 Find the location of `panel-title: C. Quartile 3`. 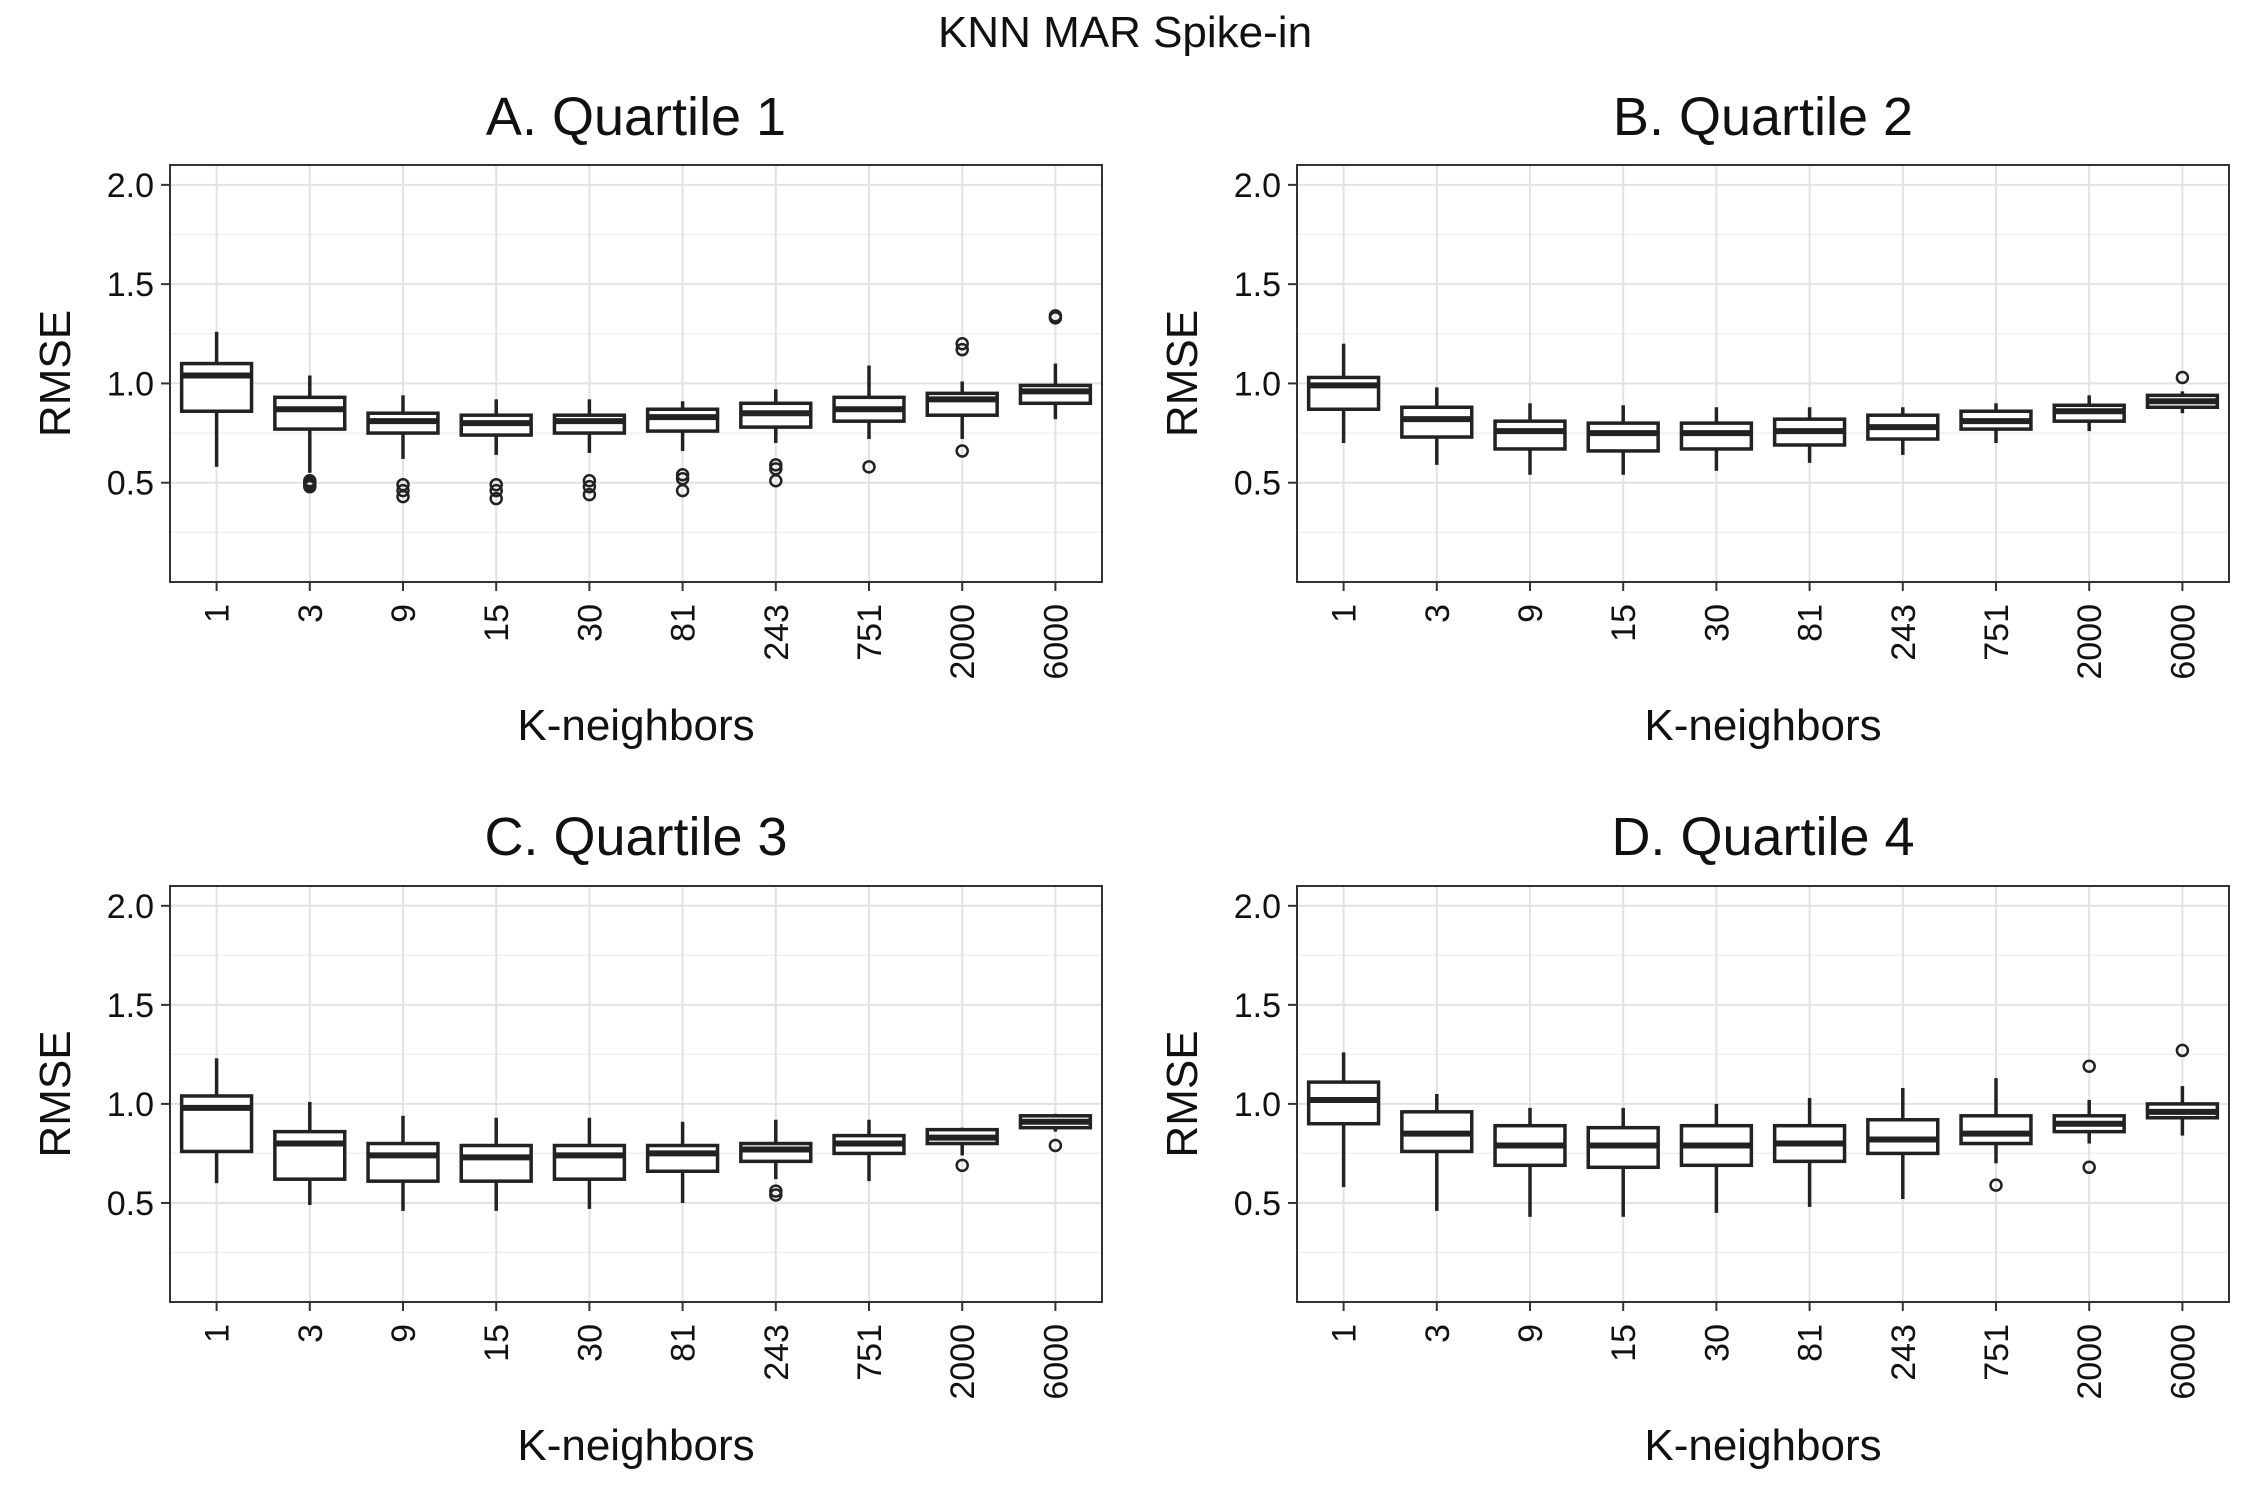

panel-title: C. Quartile 3 is located at coordinates (635, 837).